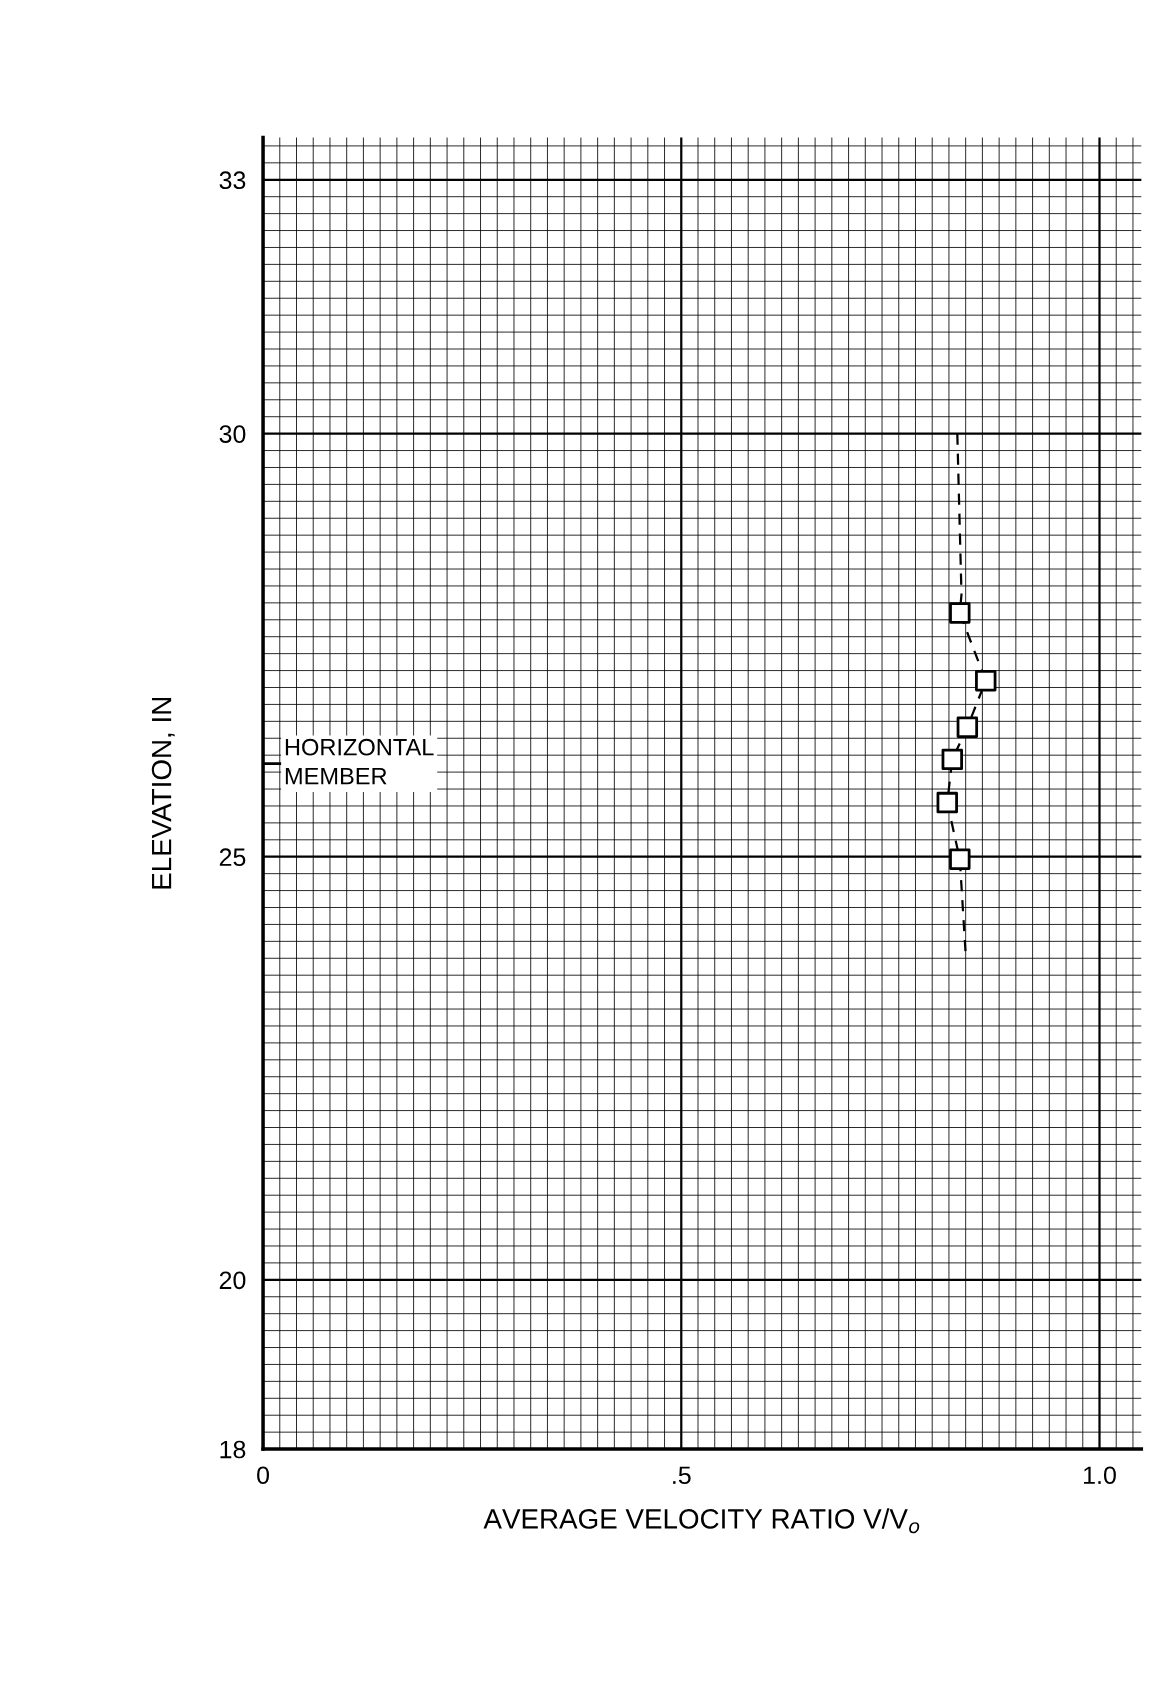  Describe the element at coordinates (359, 761) in the screenshot. I see `ref-line-label: HORIZONTAL MEMBER` at that location.